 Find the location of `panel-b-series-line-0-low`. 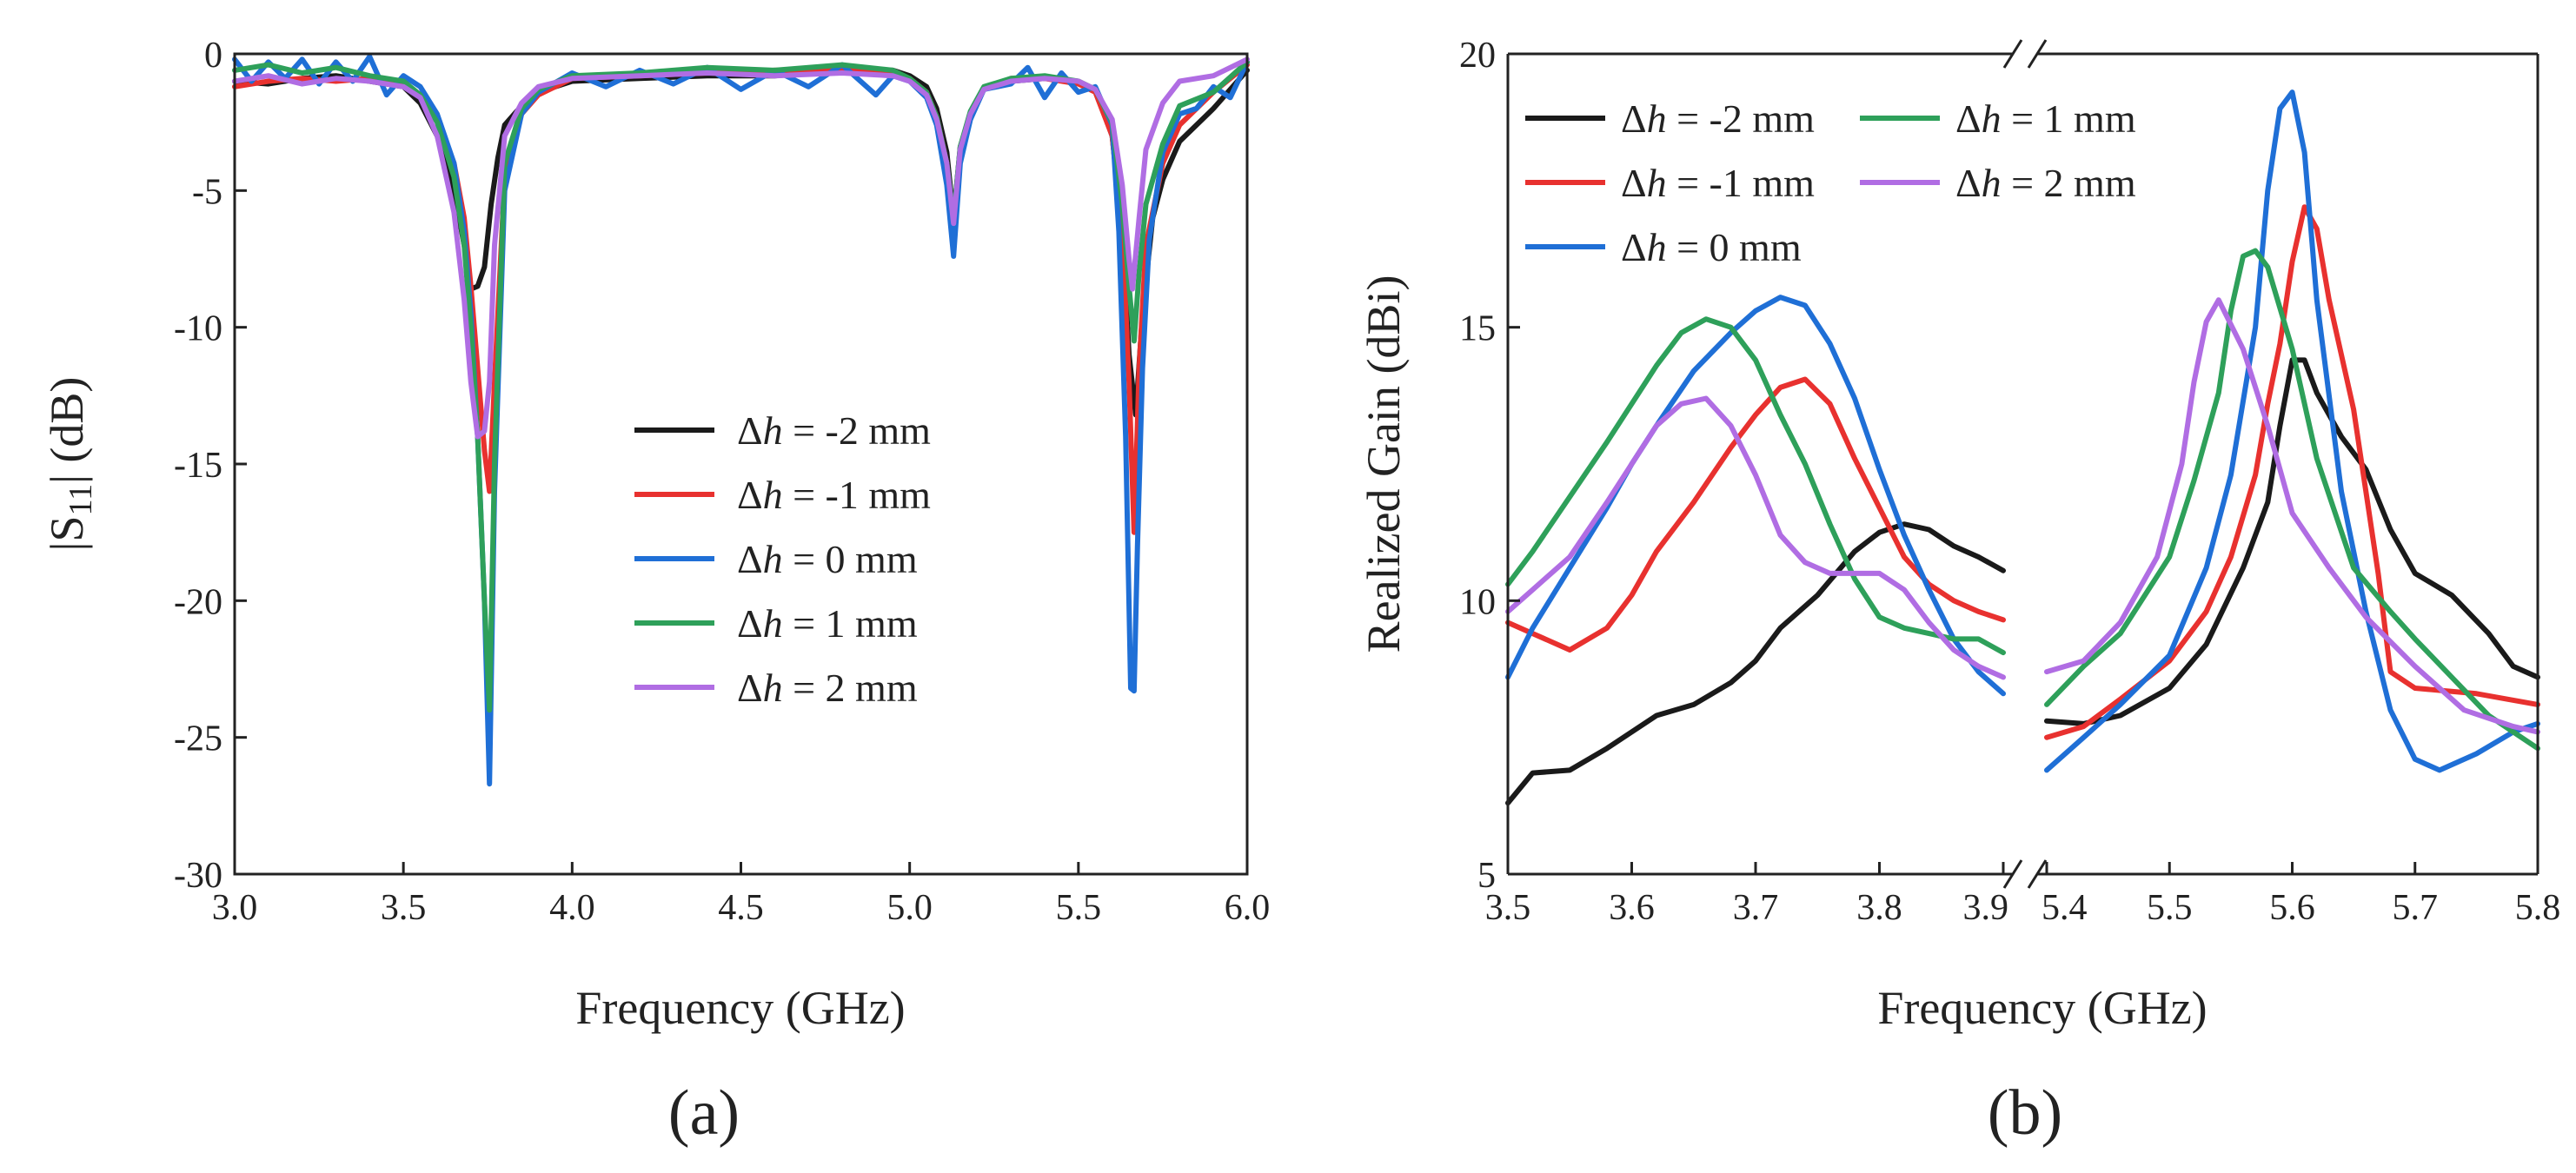

panel-b-series-line-0-low is located at coordinates (1755, 664).